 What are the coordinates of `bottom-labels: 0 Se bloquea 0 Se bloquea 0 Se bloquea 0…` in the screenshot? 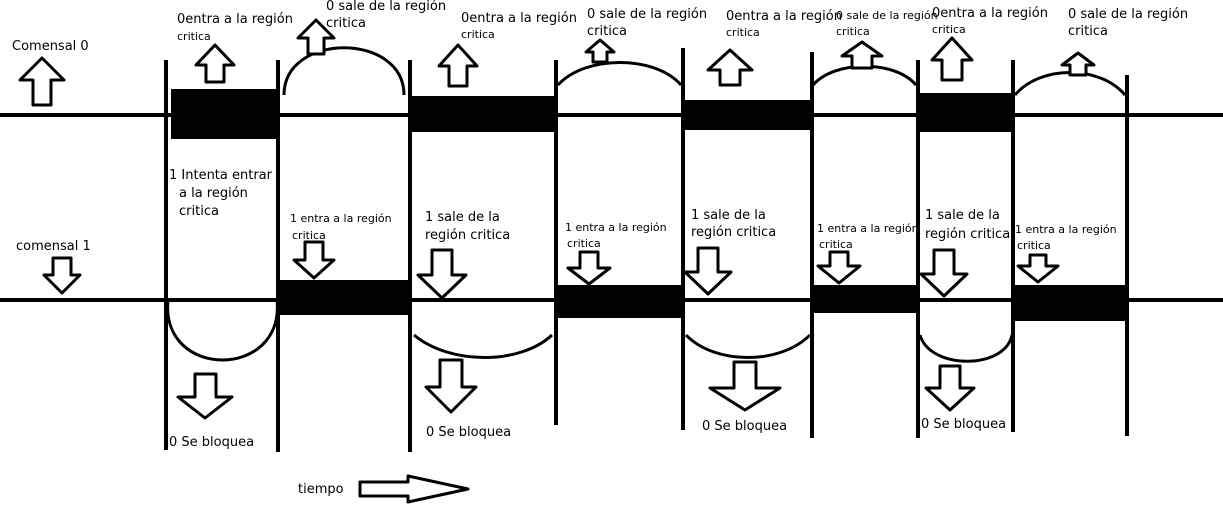 It's located at (587, 433).